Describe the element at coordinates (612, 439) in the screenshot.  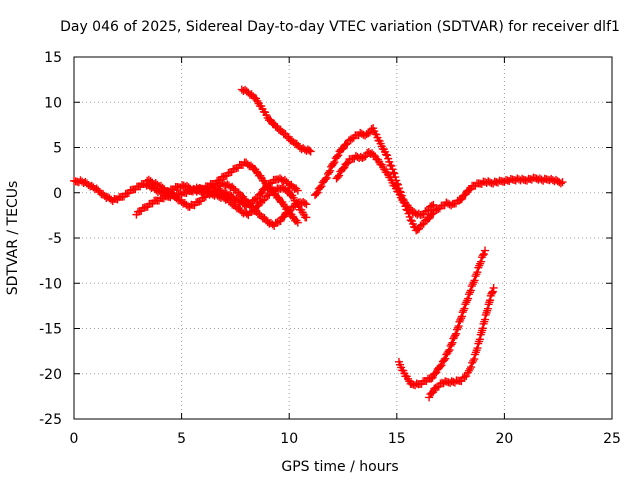
I see `x-tick-label: 25` at that location.